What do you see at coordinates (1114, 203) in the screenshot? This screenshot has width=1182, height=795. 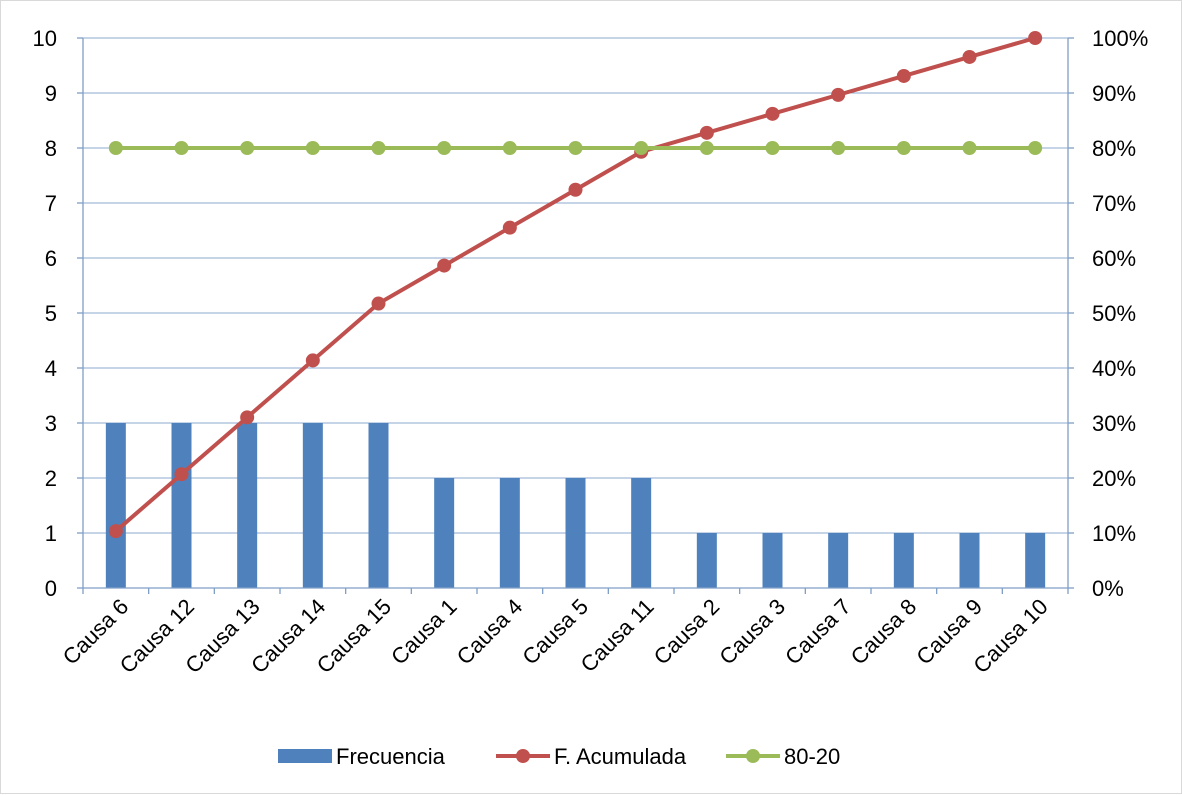 I see `right-tick-label: 70%` at bounding box center [1114, 203].